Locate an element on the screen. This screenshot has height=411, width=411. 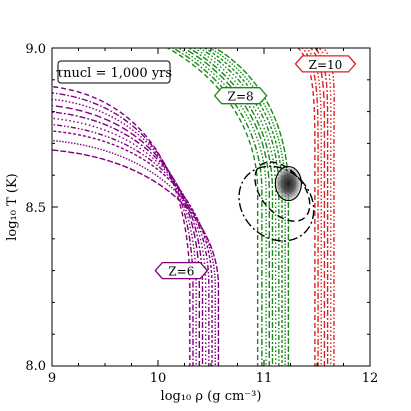
confidence-contour-mid is located at coordinates (282, 191).